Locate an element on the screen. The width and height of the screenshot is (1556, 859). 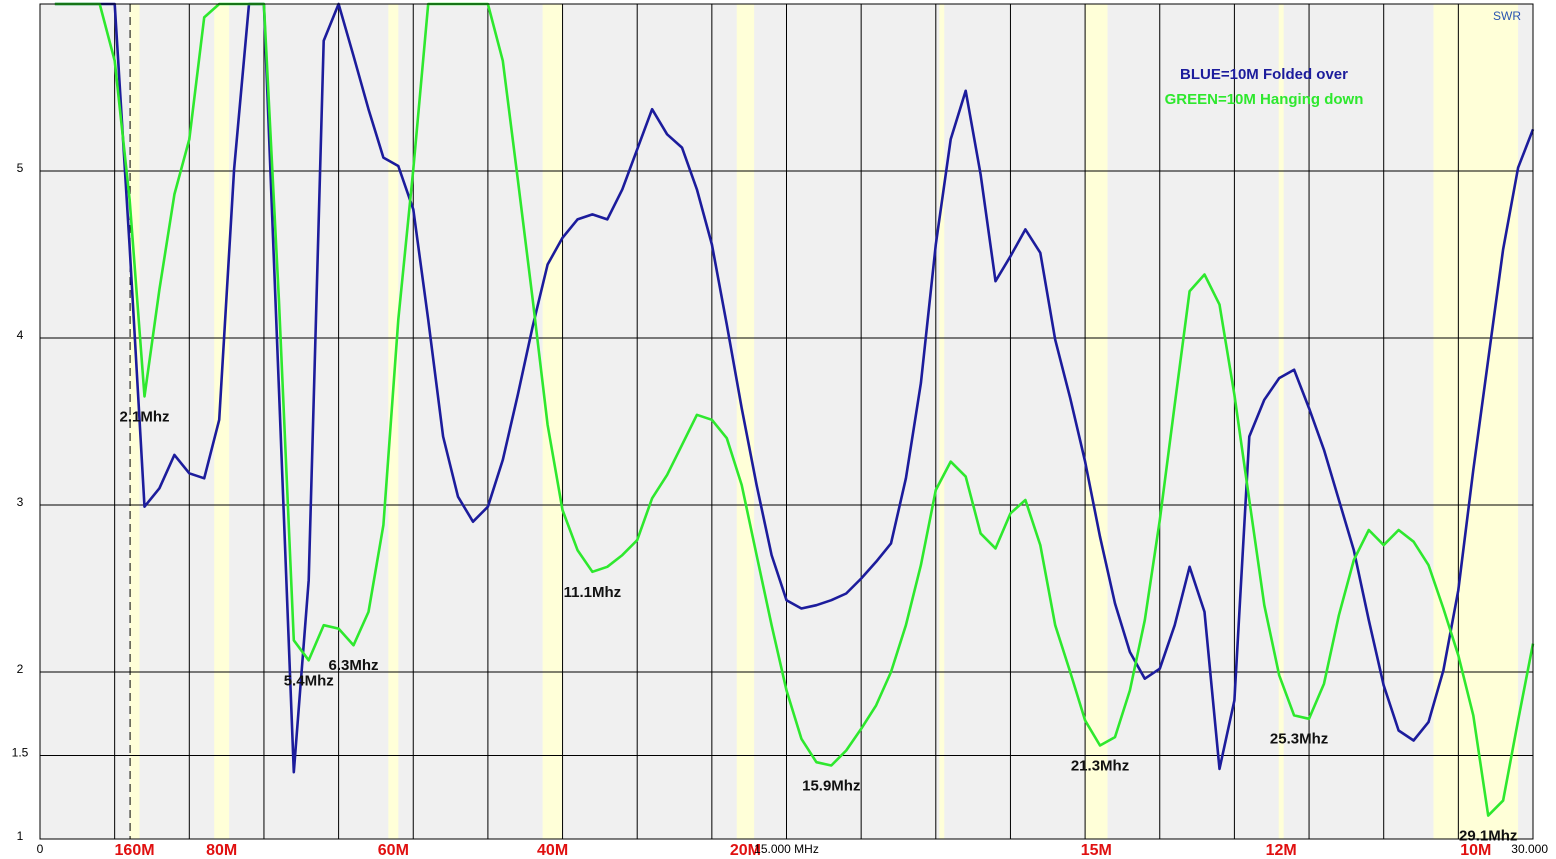
band-label: 80M is located at coordinates (221, 850).